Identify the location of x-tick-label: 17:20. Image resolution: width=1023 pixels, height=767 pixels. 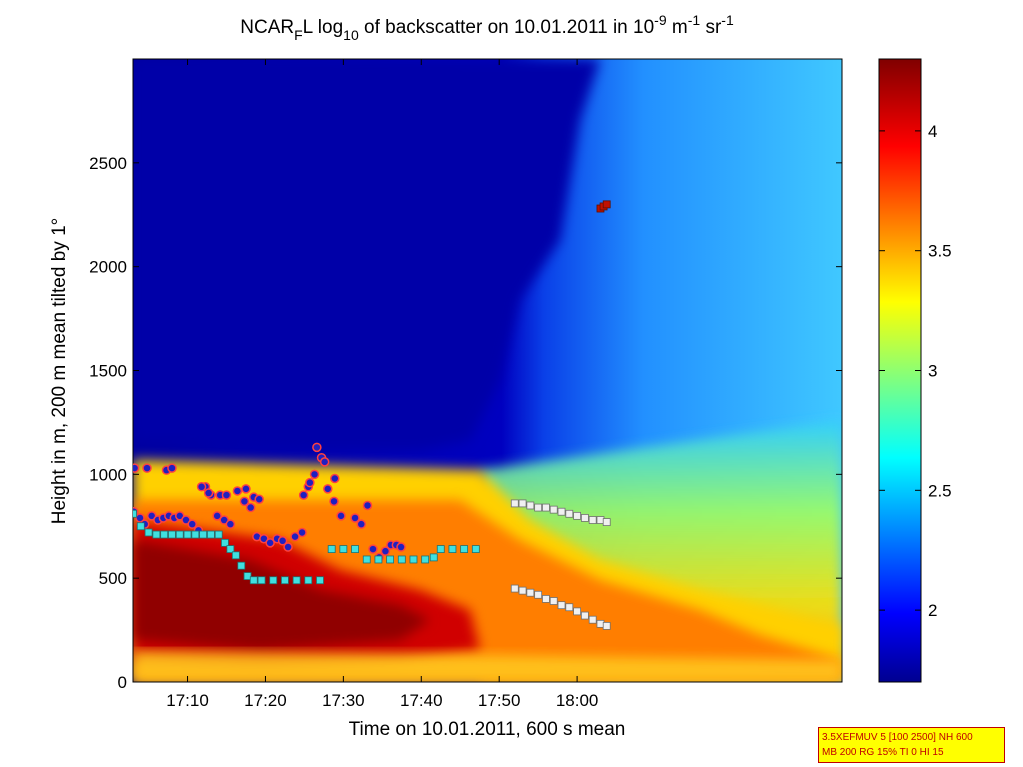
(265, 700).